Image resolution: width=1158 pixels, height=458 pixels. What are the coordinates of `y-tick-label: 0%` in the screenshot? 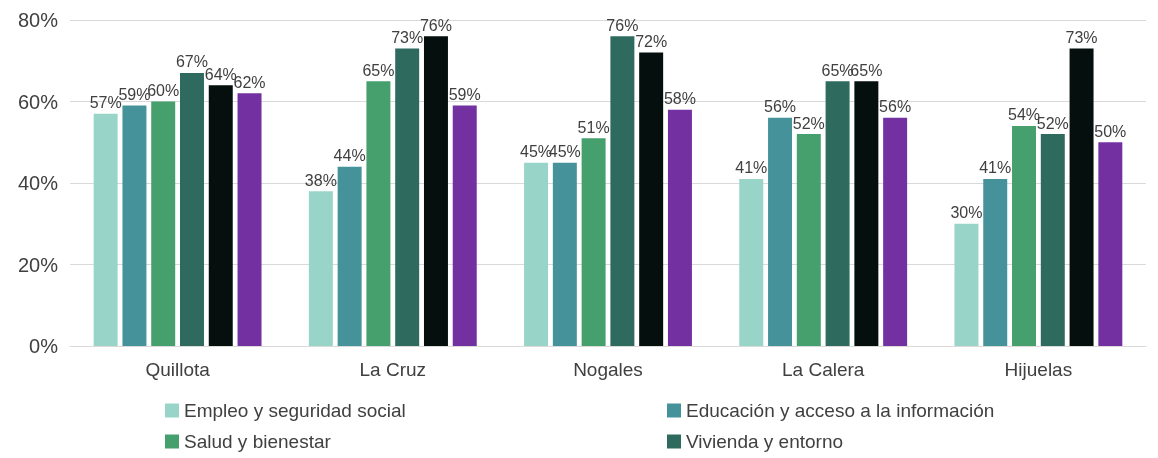 It's located at (44, 346).